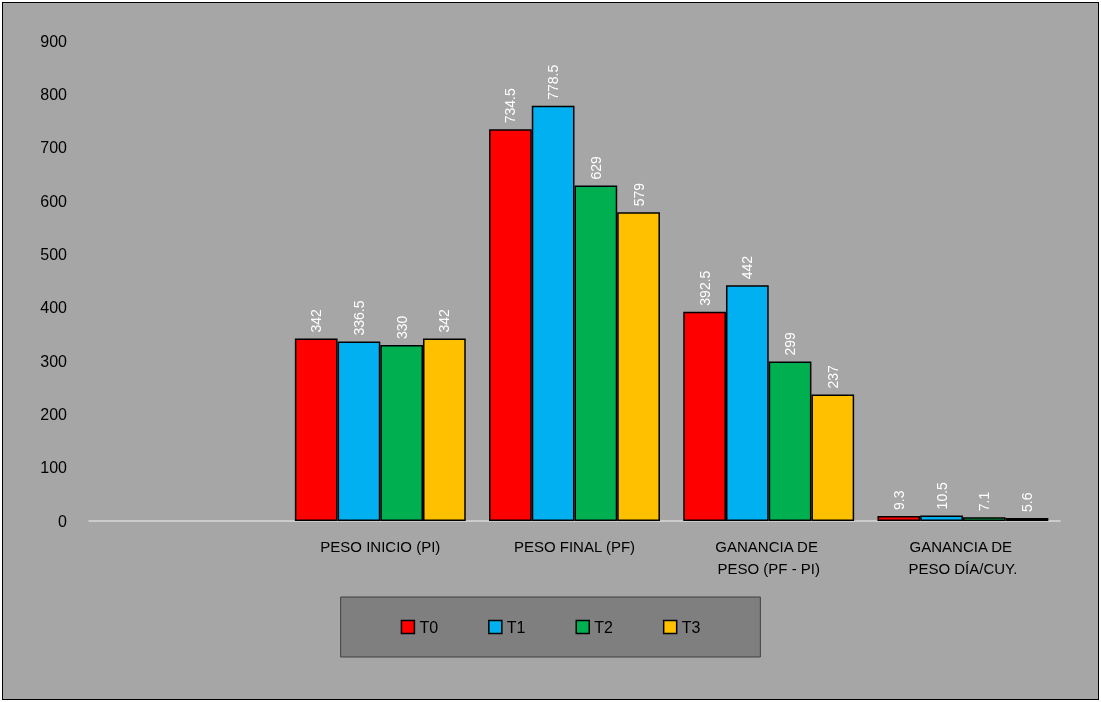 The height and width of the screenshot is (702, 1101). I want to click on data-label: 5.6, so click(1026, 502).